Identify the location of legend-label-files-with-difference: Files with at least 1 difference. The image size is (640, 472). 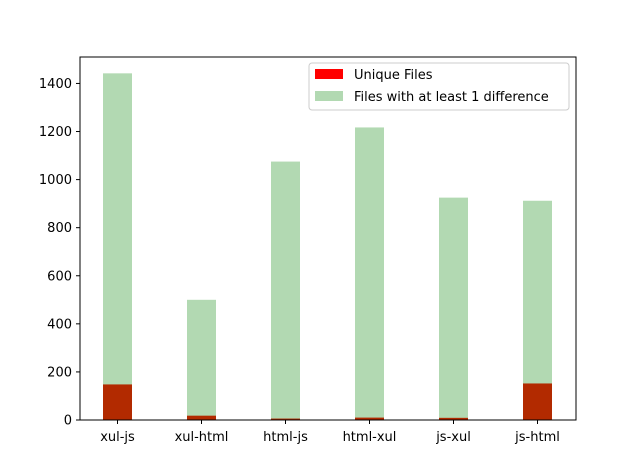
(451, 97).